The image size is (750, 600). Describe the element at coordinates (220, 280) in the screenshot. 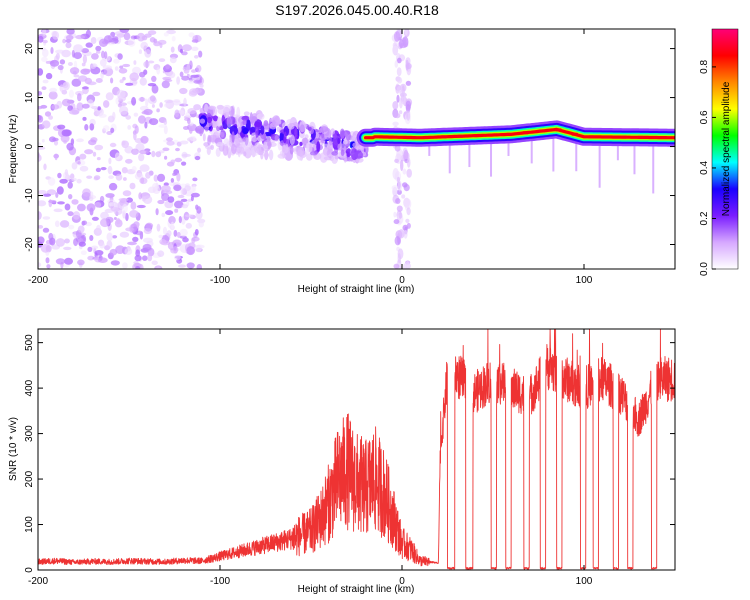

I see `spectrogram-xtick-label: -100` at that location.